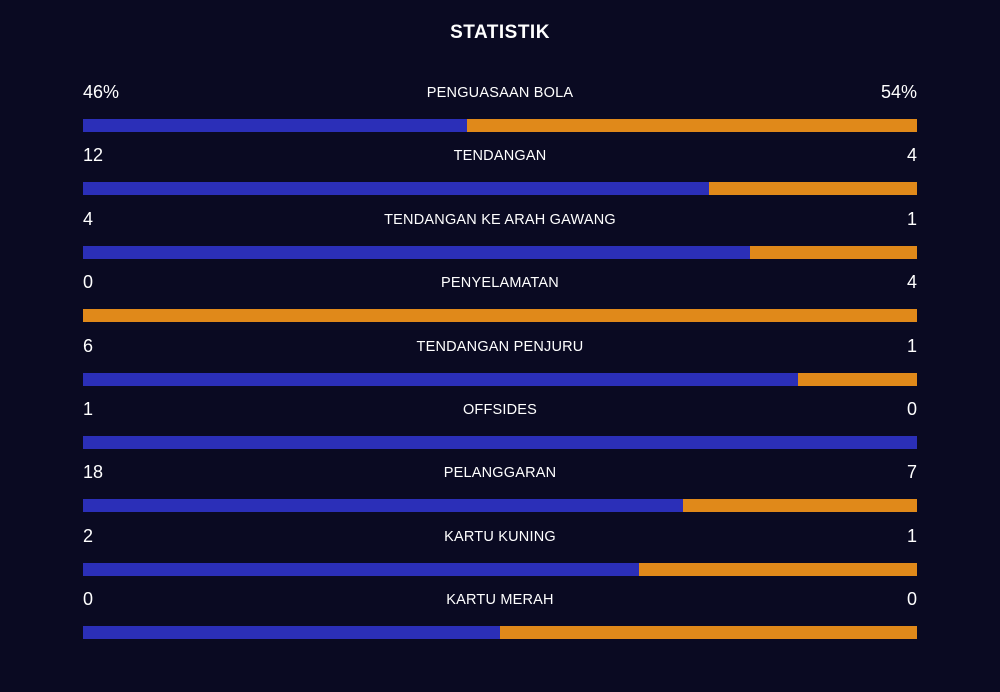  I want to click on stat-label: KARTU KUNING, so click(500, 536).